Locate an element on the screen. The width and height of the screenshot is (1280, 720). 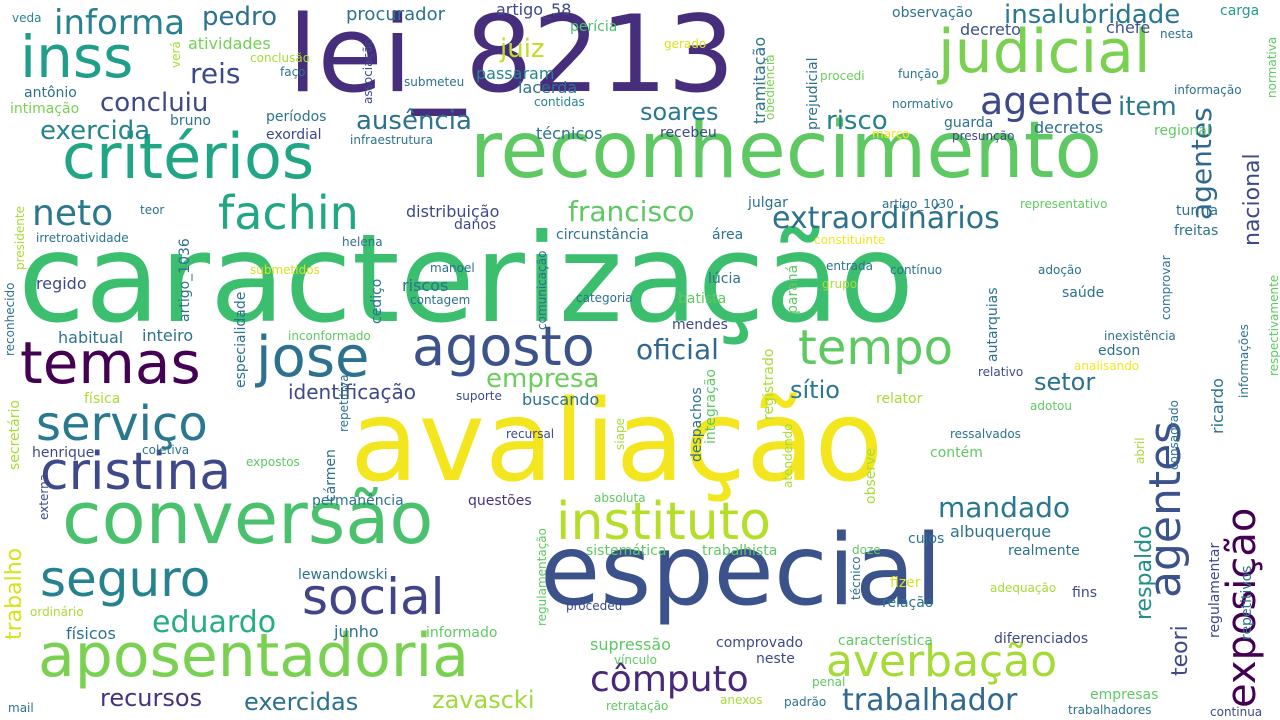
word-ver: verá is located at coordinates (176, 54).